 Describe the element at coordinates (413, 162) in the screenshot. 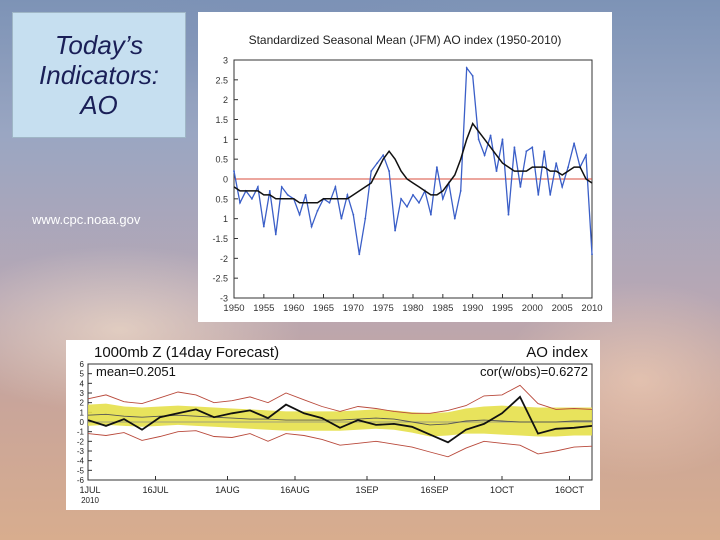

I see `ao-smoothed-line` at that location.